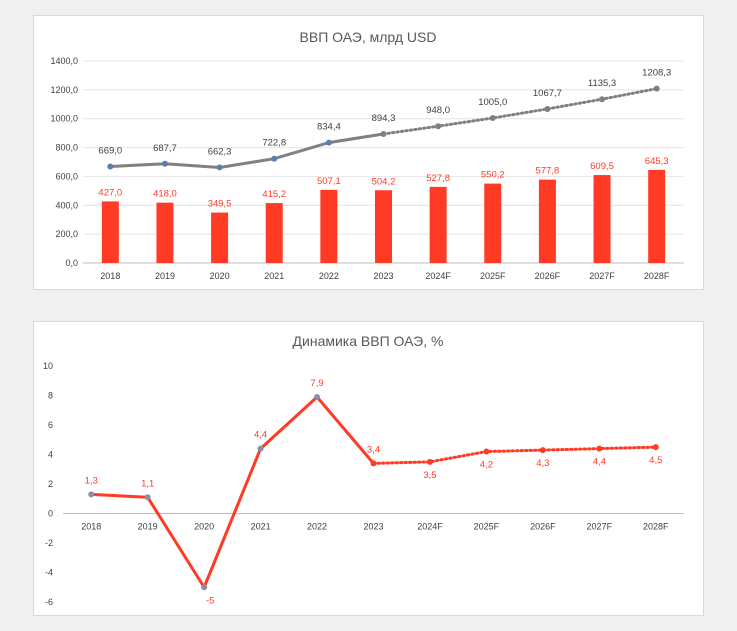 The image size is (737, 631). What do you see at coordinates (429, 475) in the screenshot?
I see `line-data-label: 3,5` at bounding box center [429, 475].